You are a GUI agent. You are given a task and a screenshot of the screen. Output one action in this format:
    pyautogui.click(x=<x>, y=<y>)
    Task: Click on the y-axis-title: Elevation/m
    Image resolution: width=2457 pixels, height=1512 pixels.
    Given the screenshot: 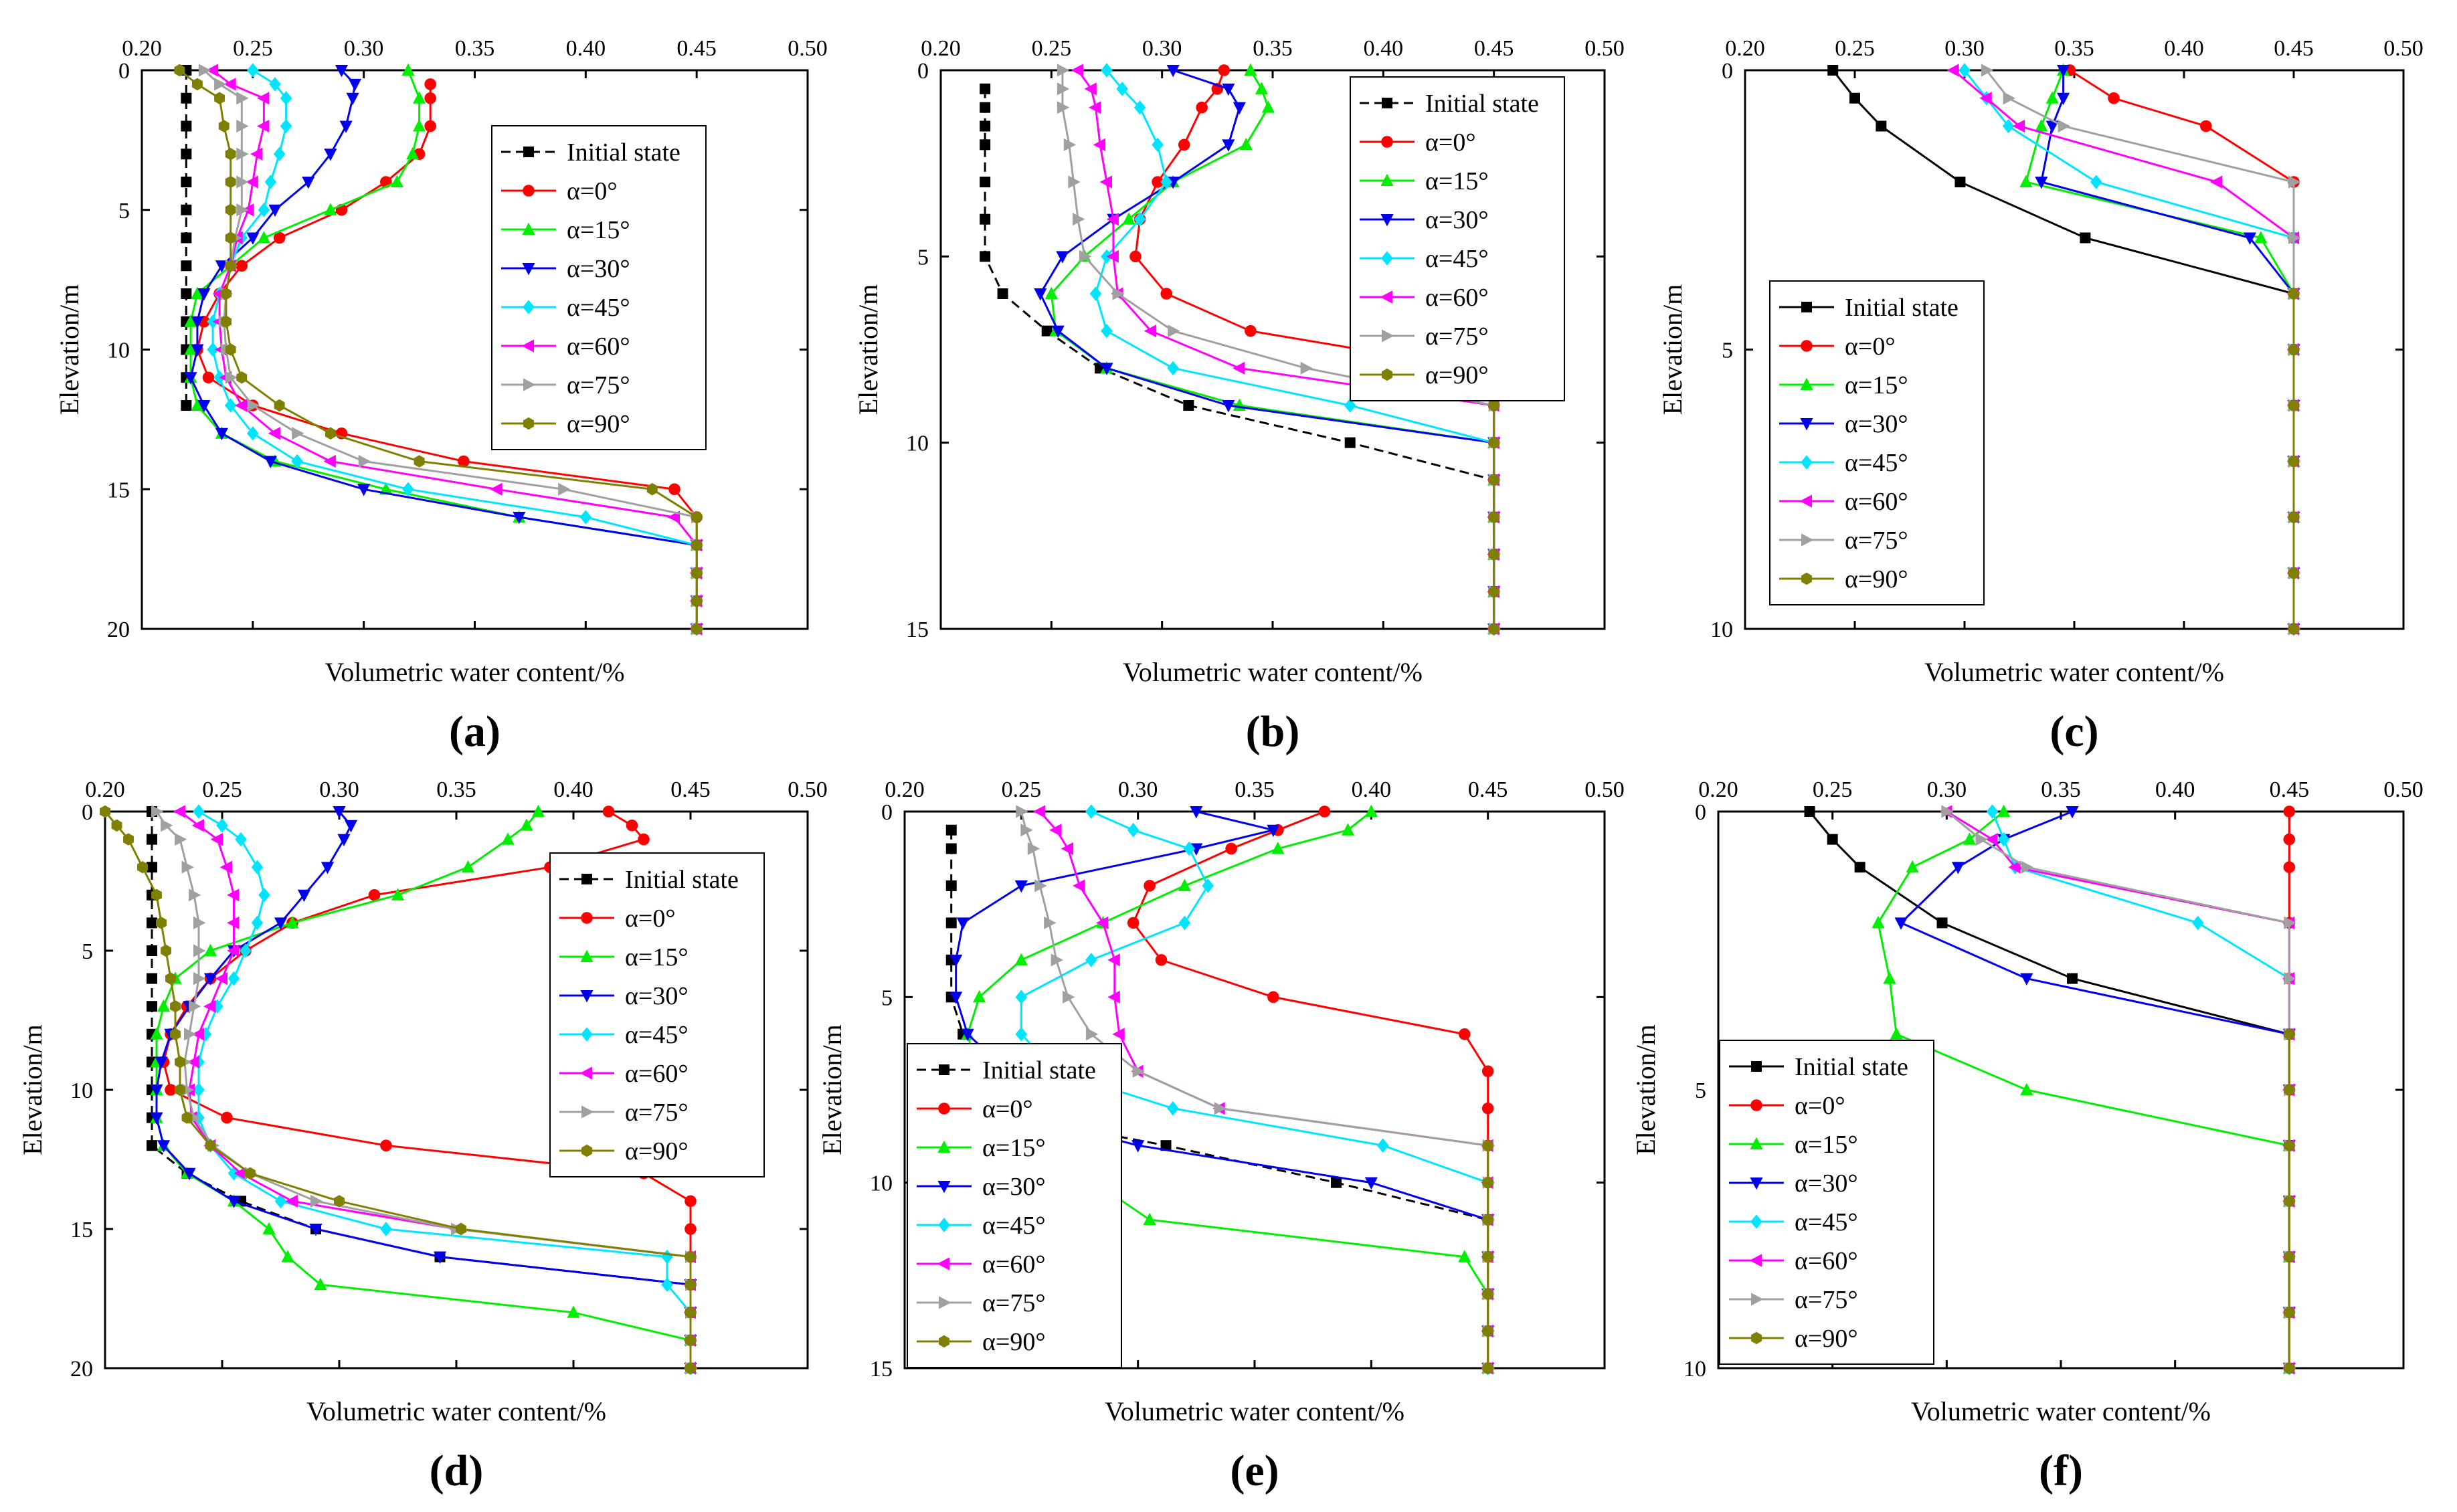 What is the action you would take?
    pyautogui.click(x=1646, y=1089)
    